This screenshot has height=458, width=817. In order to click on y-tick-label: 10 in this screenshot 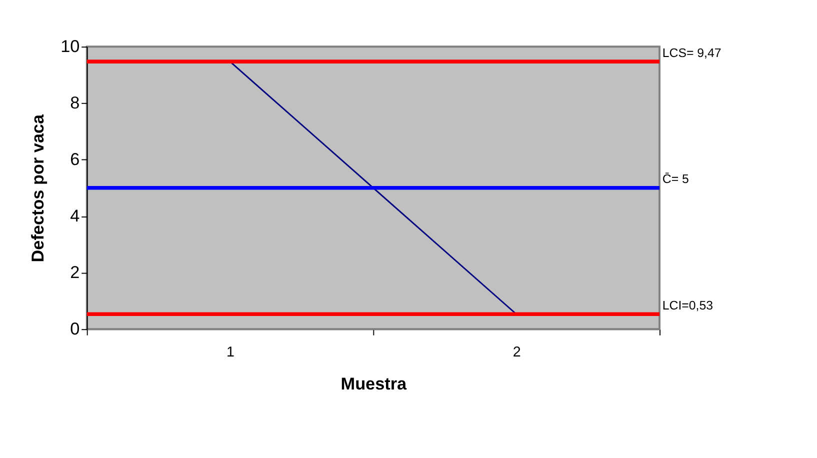, I will do `click(70, 46)`.